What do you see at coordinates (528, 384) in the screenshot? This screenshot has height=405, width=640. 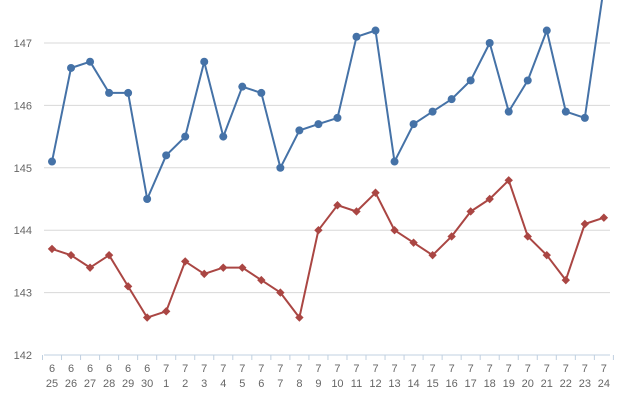 I see `x-tick-day: 20` at bounding box center [528, 384].